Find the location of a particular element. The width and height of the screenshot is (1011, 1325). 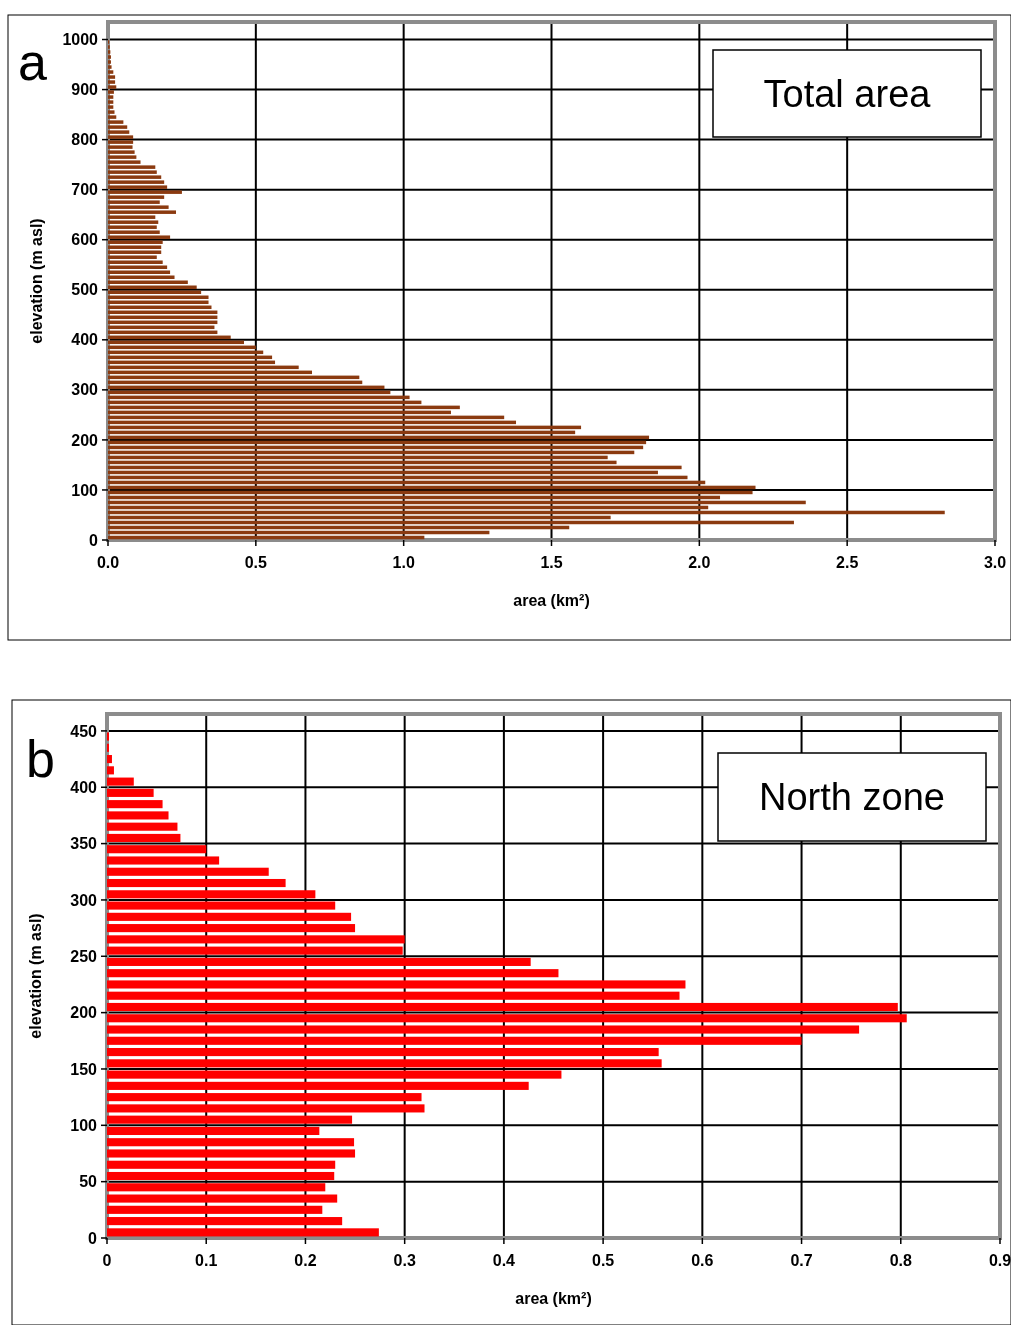

x-tick-label: 0 is located at coordinates (107, 1260).